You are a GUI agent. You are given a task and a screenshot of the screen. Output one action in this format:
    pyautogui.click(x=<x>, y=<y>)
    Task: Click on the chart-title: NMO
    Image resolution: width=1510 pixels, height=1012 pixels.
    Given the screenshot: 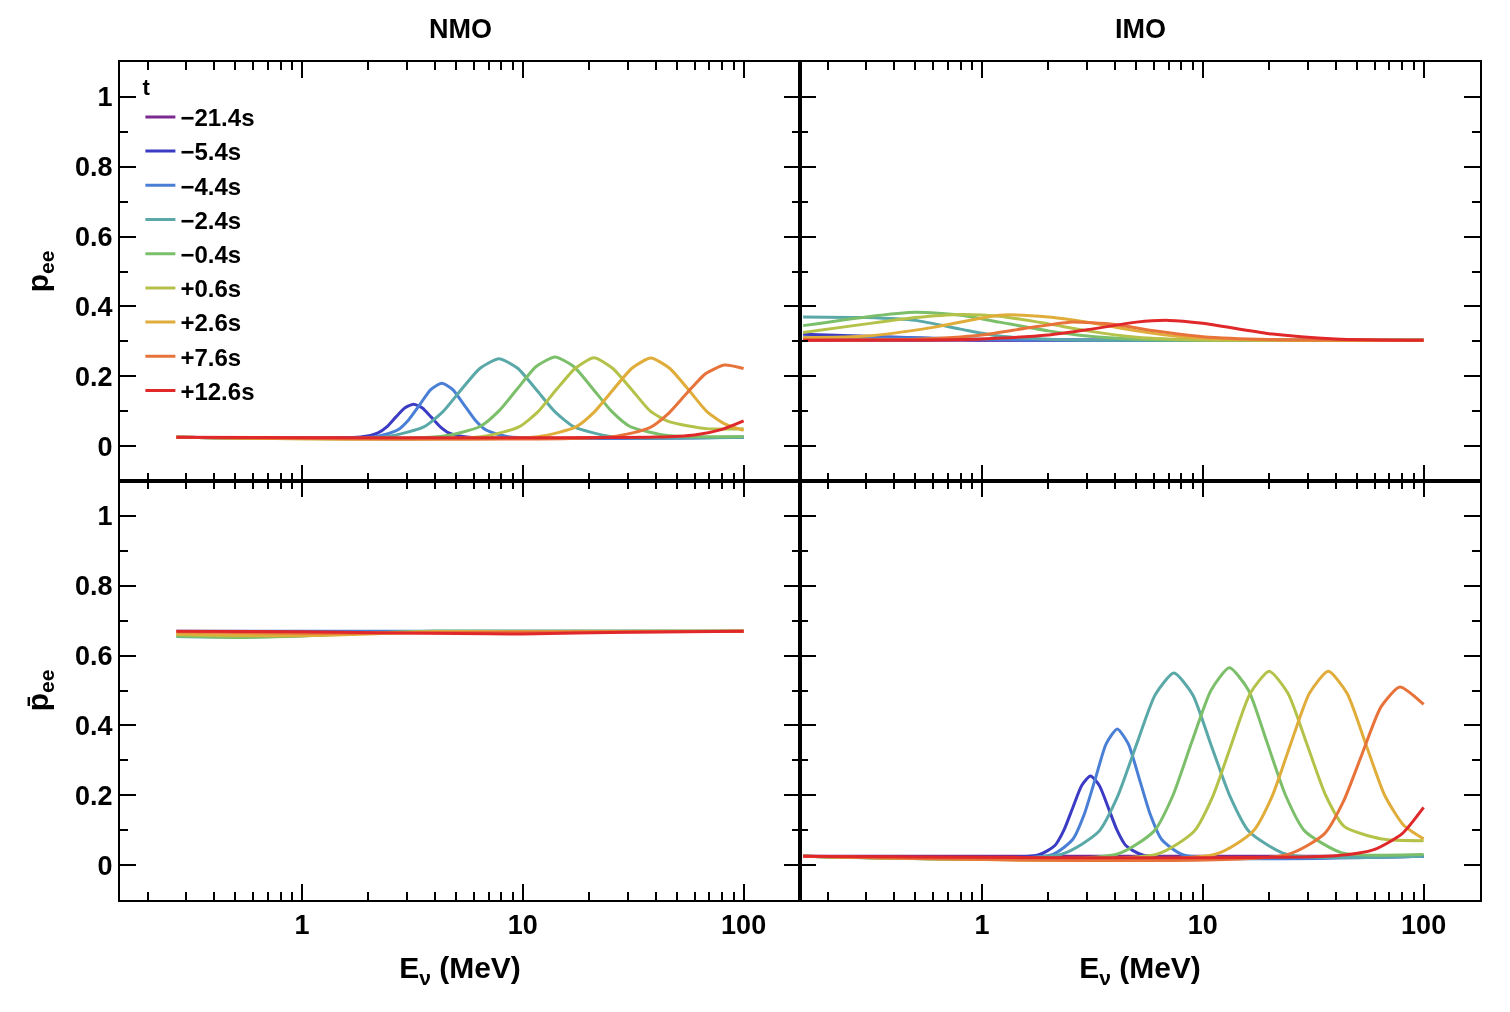 What is the action you would take?
    pyautogui.click(x=460, y=29)
    